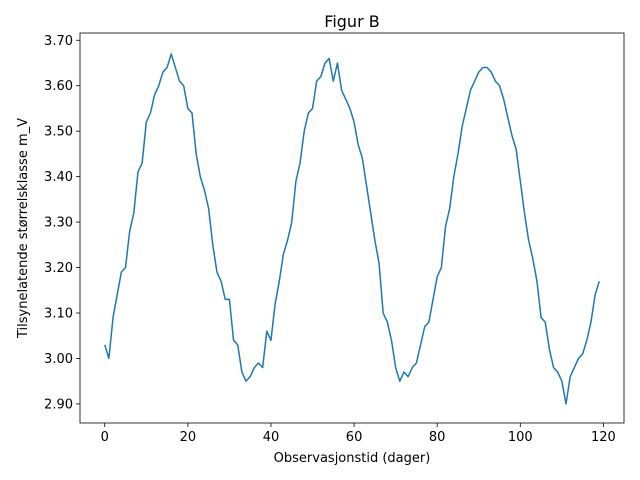 The height and width of the screenshot is (480, 640). Describe the element at coordinates (23, 228) in the screenshot. I see `y-axis-label: Tilsynelatende størrelsklasse m_V` at that location.